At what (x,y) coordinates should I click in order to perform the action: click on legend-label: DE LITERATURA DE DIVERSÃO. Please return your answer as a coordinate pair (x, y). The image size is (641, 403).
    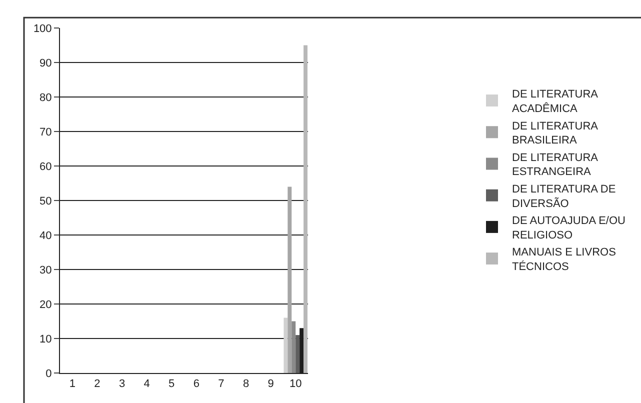
    Looking at the image, I should click on (564, 196).